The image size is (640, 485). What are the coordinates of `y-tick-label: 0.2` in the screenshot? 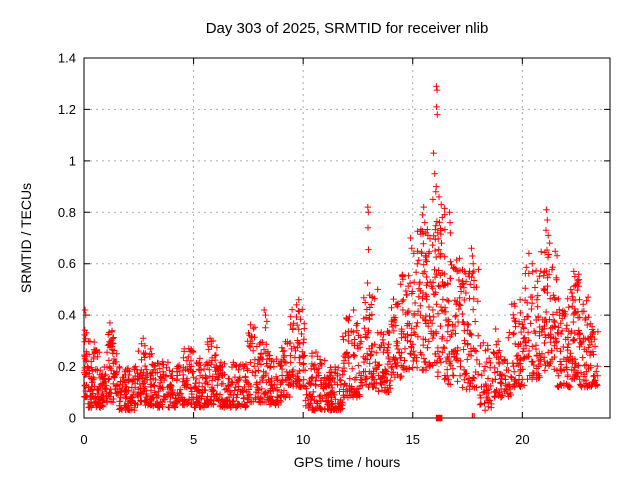 It's located at (67, 366).